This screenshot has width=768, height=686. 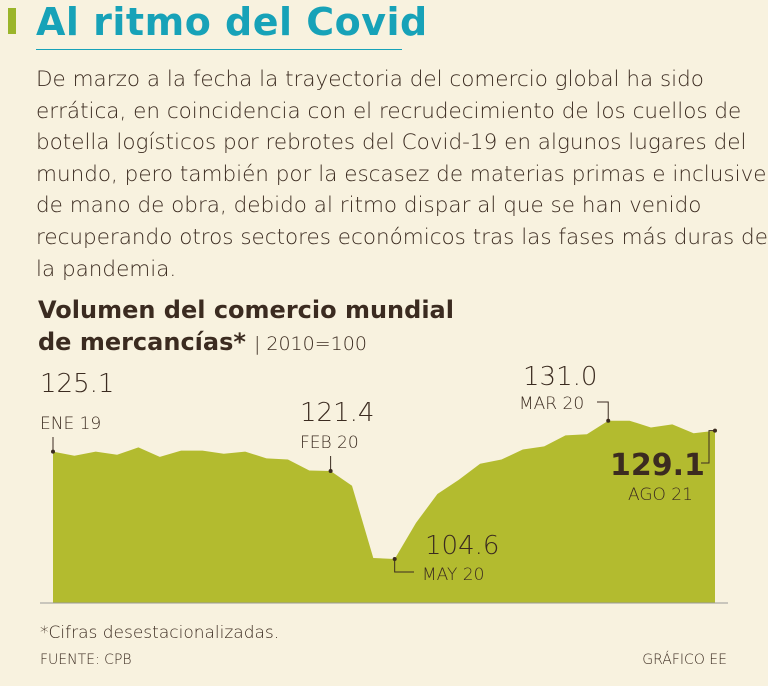 I want to click on category-label: ENE 19, so click(x=70, y=424).